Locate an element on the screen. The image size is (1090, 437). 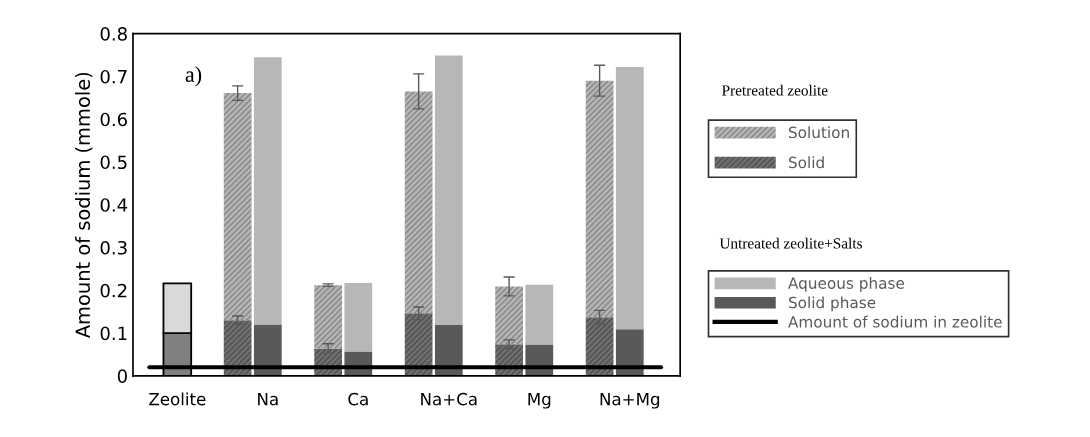
annotation: a) is located at coordinates (193, 76).